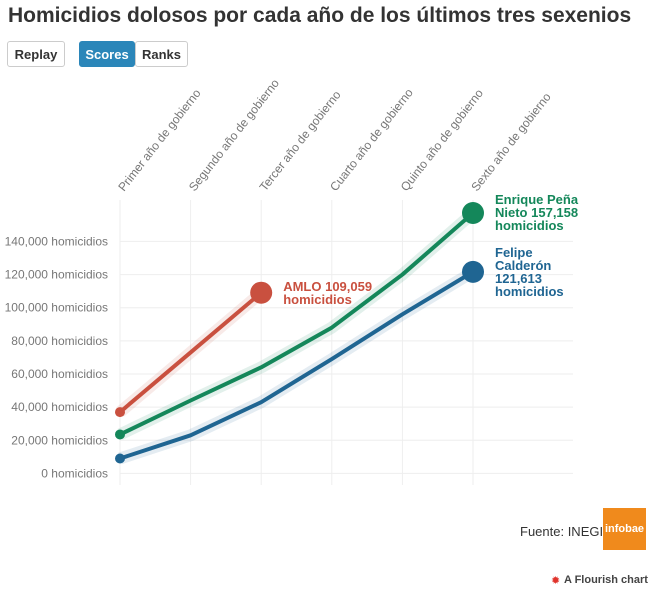 The image size is (658, 595). I want to click on end-label: Felipe Calderón 121,613 homicidios, so click(540, 272).